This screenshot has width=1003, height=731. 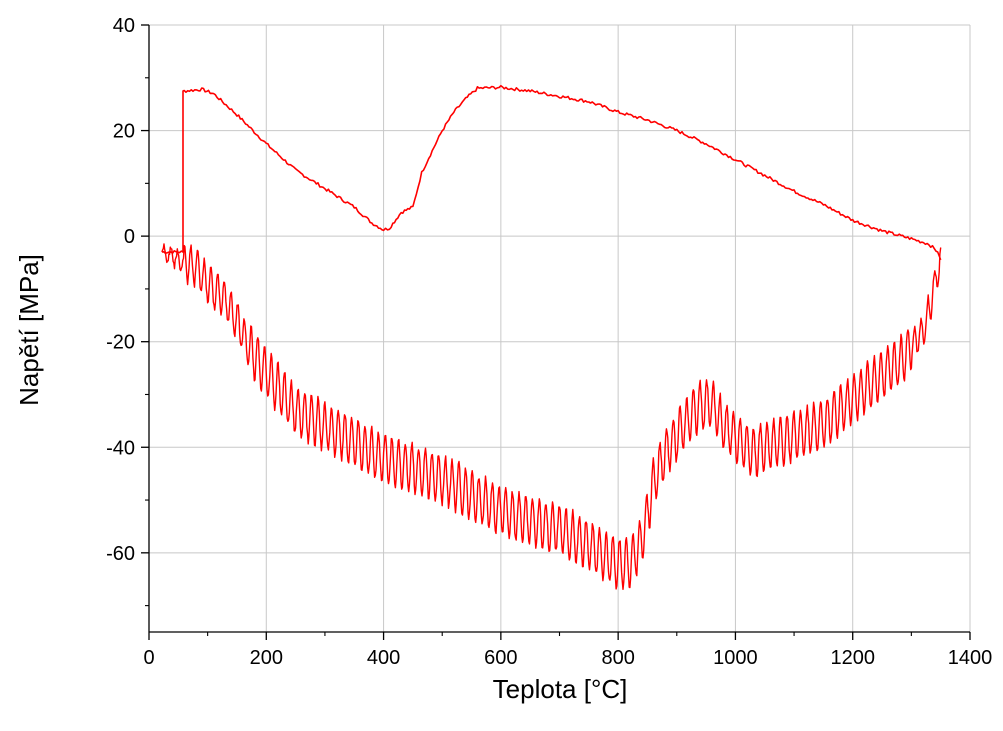 What do you see at coordinates (500, 658) in the screenshot?
I see `x-tick-label: 600` at bounding box center [500, 658].